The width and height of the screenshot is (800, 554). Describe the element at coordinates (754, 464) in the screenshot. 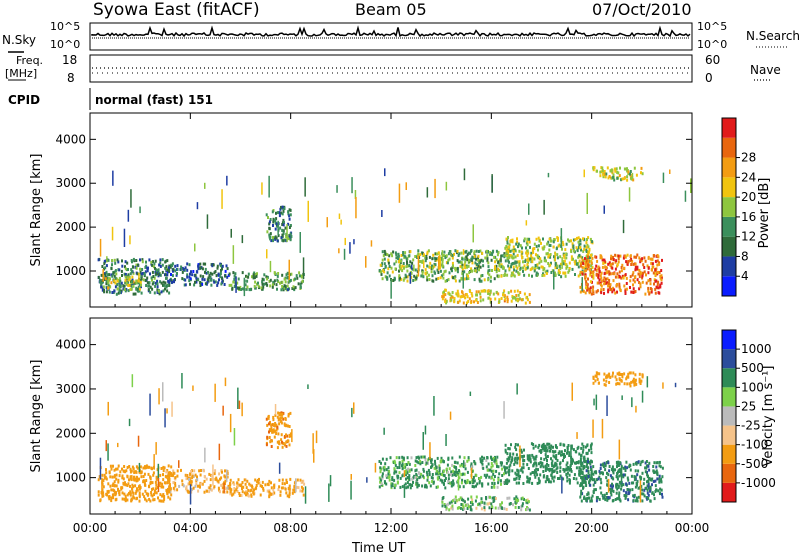

I see `colorbar-tick-label: -500` at that location.